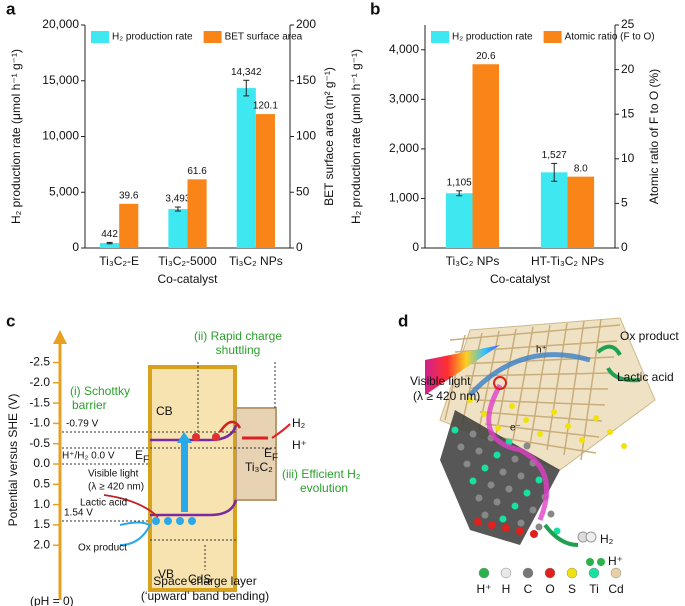 The height and width of the screenshot is (606, 685). I want to click on panel-label: a, so click(11, 9).